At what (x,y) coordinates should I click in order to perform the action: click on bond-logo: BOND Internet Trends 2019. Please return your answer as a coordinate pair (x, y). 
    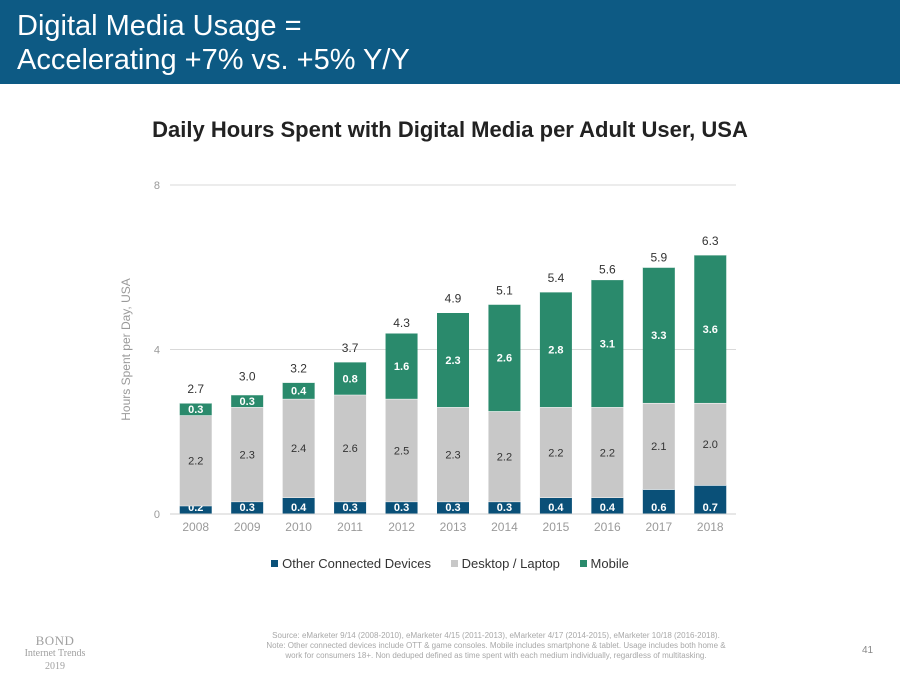
    Looking at the image, I should click on (55, 653).